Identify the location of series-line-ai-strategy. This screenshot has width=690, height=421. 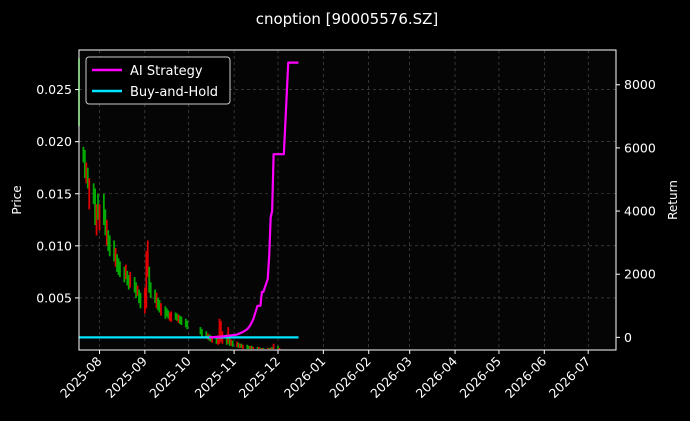
(254, 200).